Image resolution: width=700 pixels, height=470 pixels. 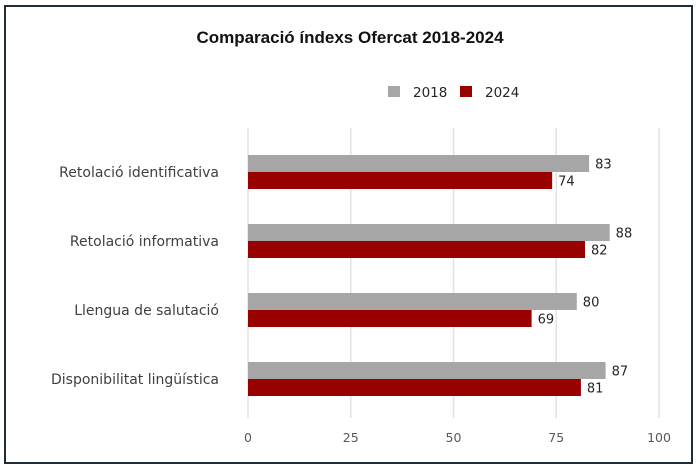 What do you see at coordinates (591, 303) in the screenshot?
I see `data-label: 80` at bounding box center [591, 303].